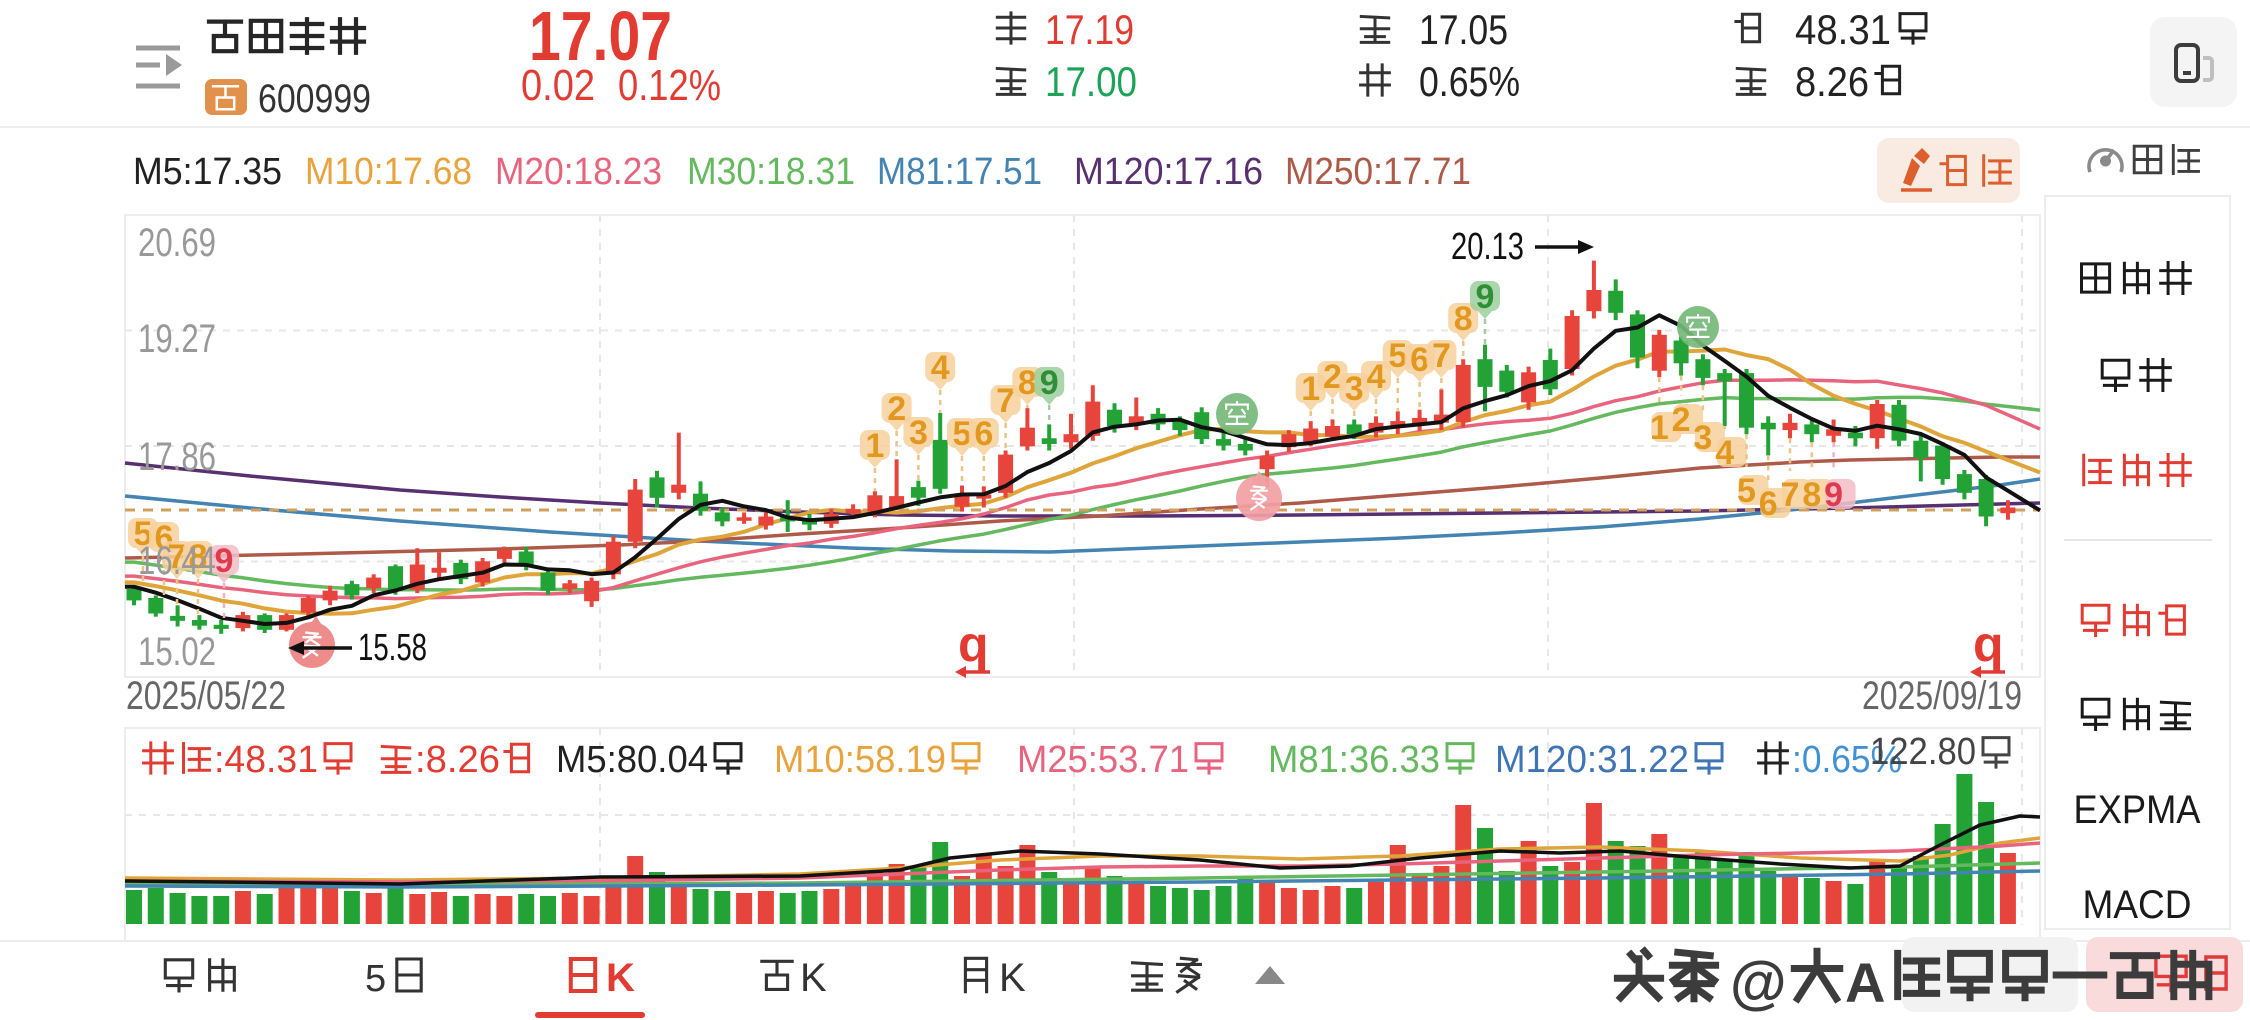 The width and height of the screenshot is (2250, 1020). What do you see at coordinates (1089, 29) in the screenshot?
I see `svg-text: 17.19` at bounding box center [1089, 29].